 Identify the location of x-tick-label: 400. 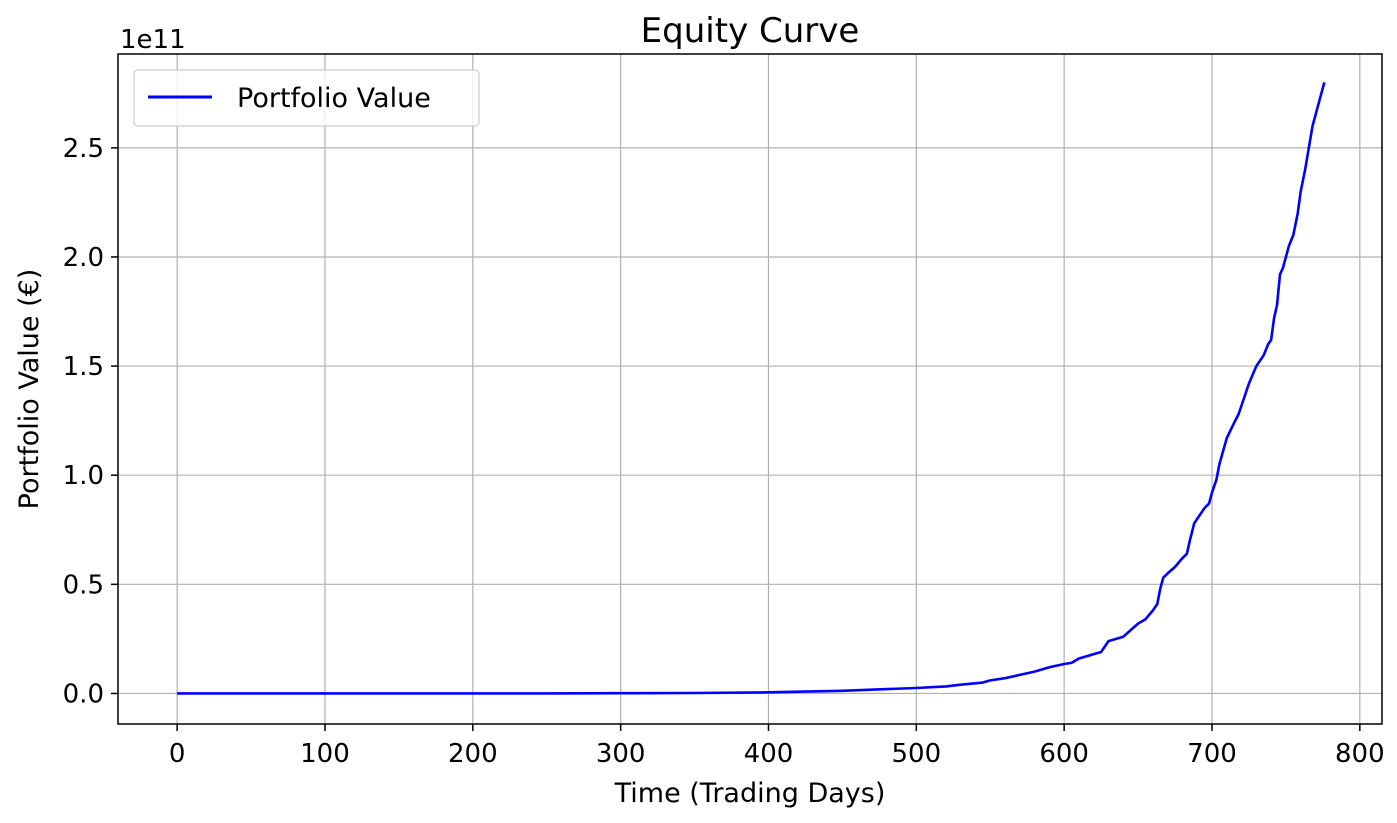
(769, 754).